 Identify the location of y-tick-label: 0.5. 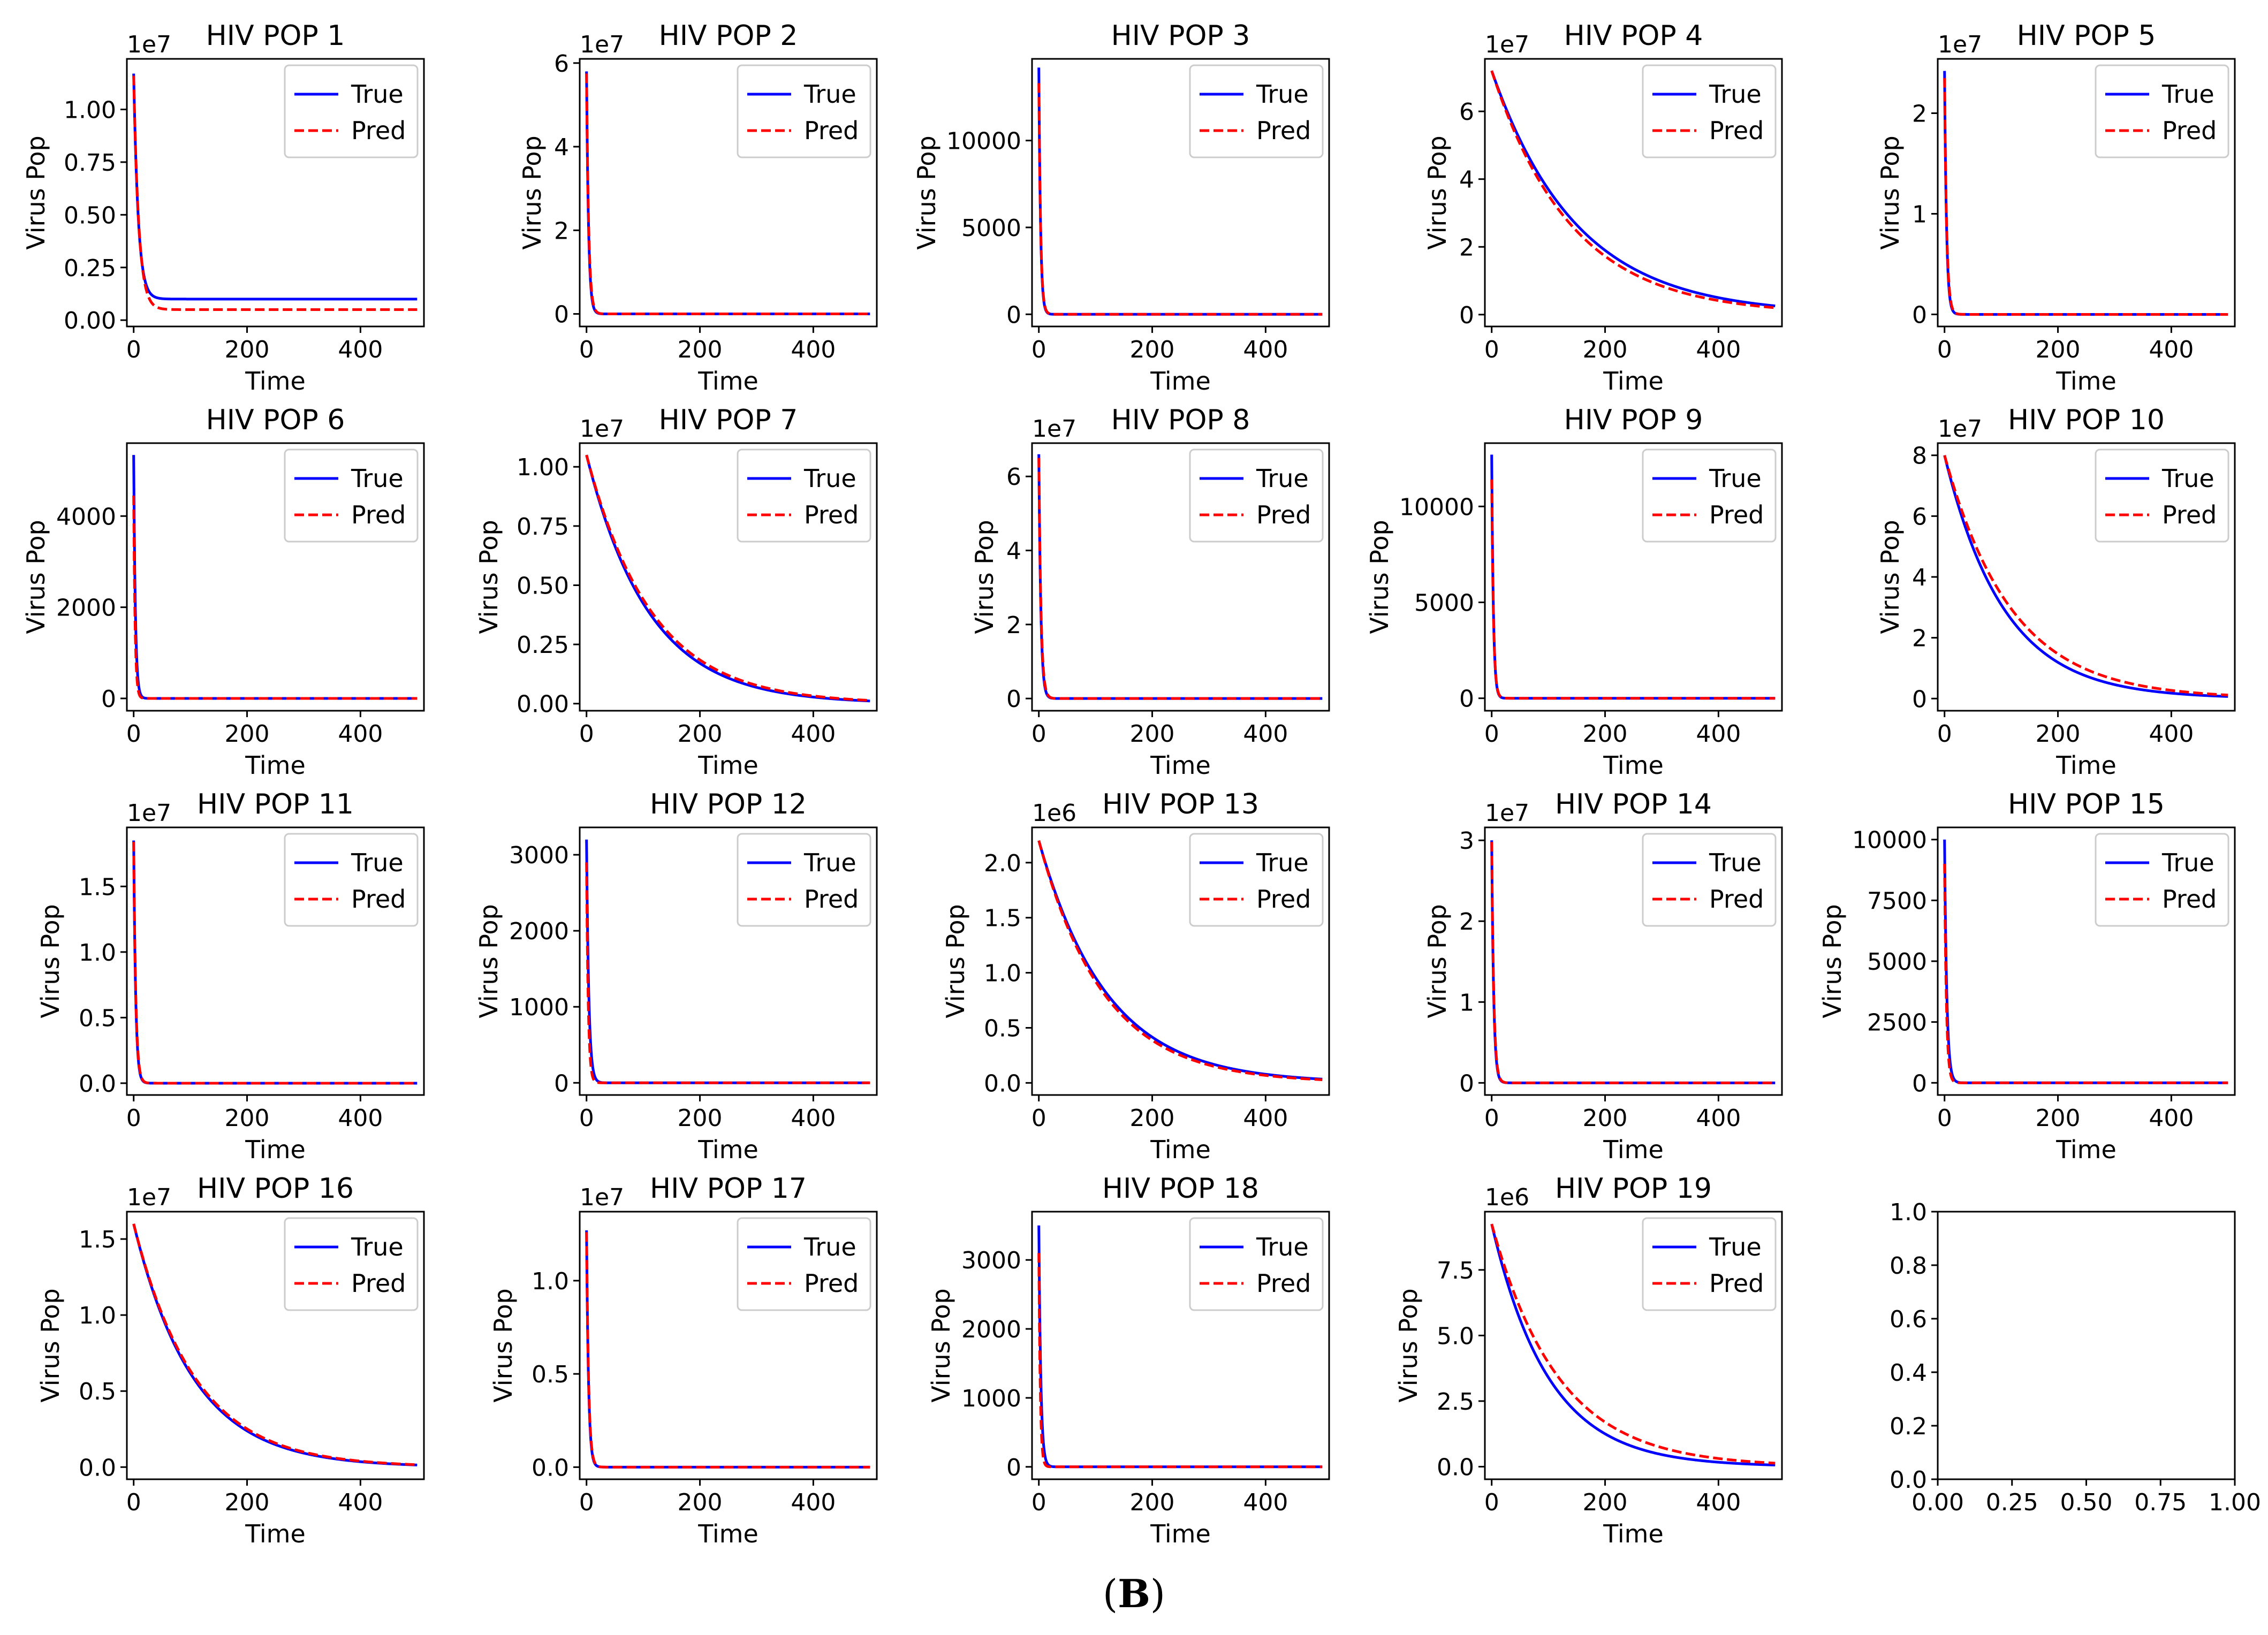
(550, 1374).